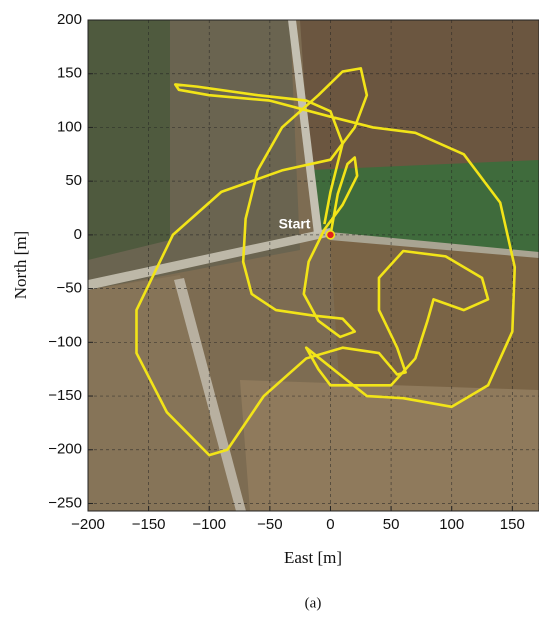 The width and height of the screenshot is (539, 619). Describe the element at coordinates (20, 265) in the screenshot. I see `y-axis-label: North [m]` at that location.